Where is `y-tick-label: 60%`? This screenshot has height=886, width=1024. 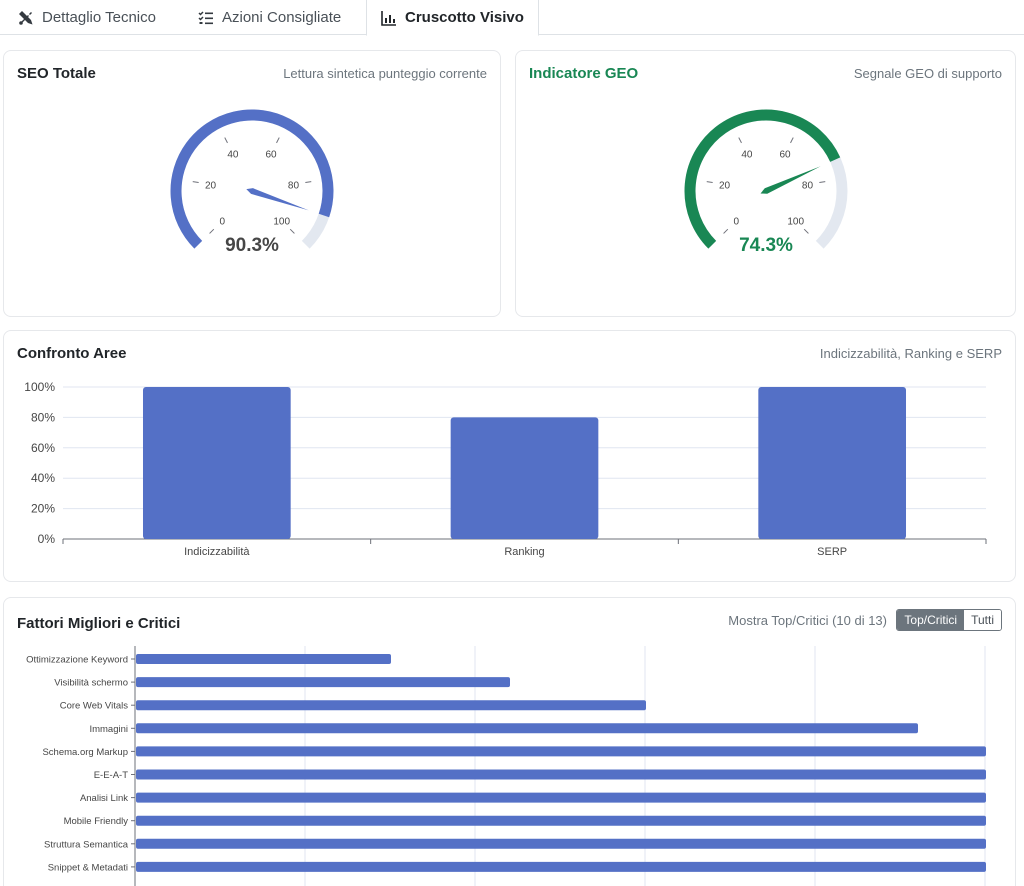
y-tick-label: 60% is located at coordinates (43, 448).